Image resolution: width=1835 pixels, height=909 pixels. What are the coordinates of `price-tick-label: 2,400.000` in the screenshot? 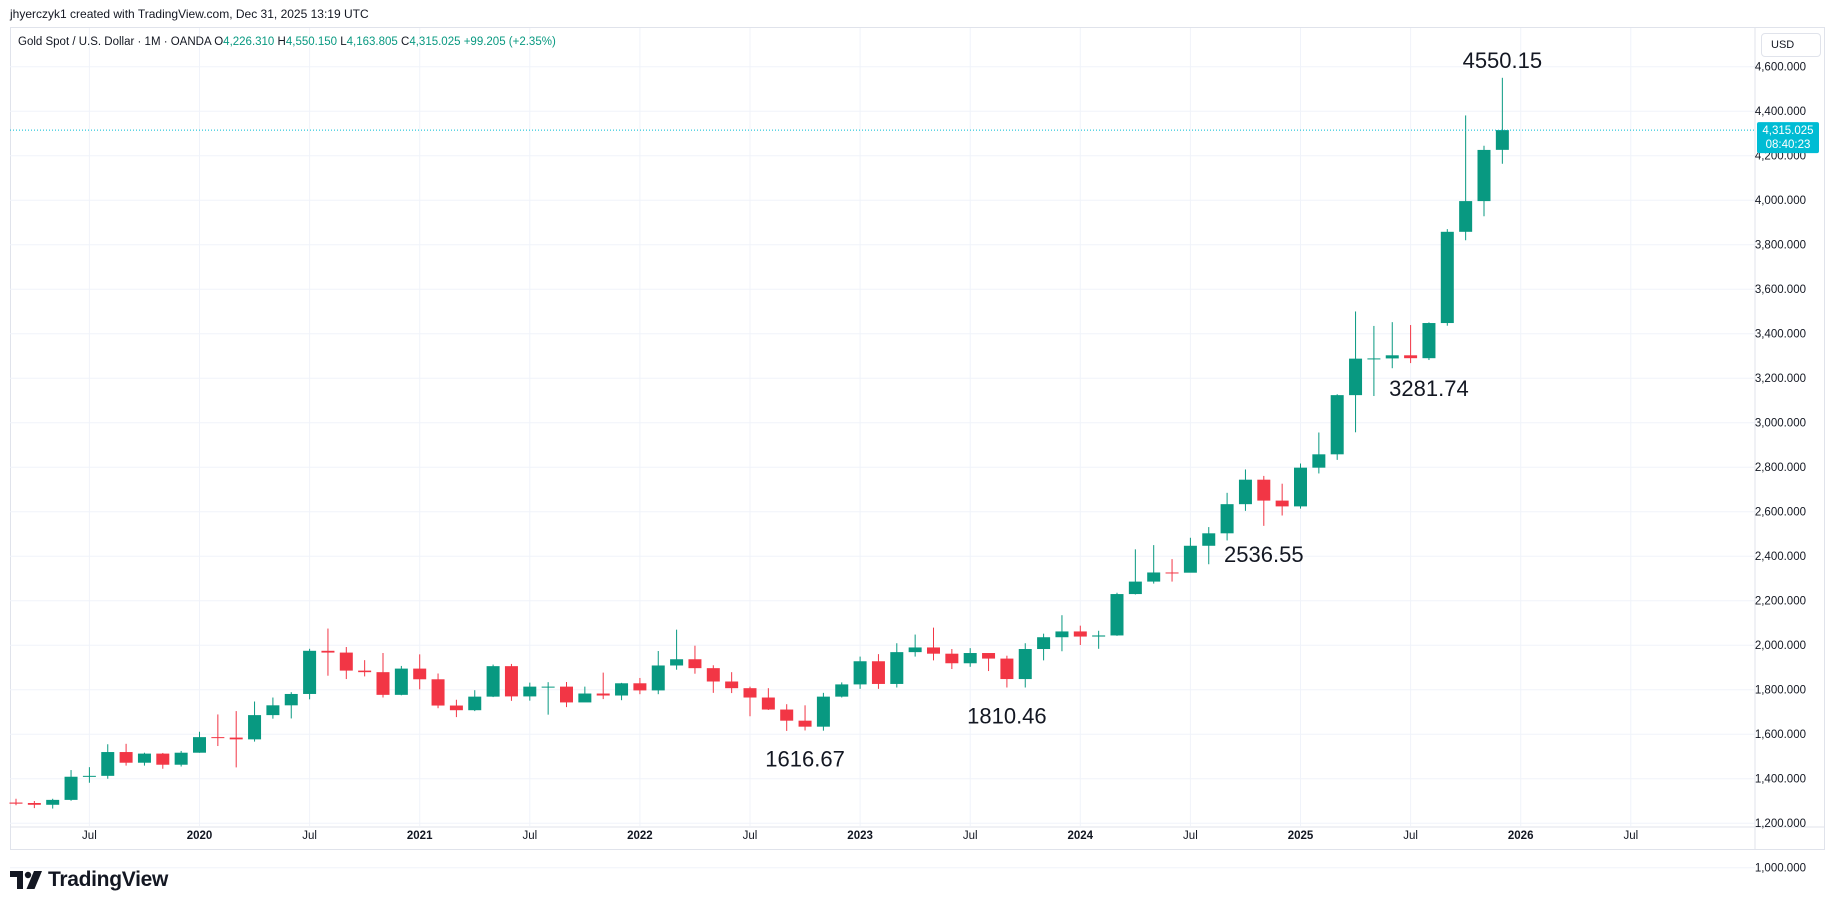 It's located at (1780, 557).